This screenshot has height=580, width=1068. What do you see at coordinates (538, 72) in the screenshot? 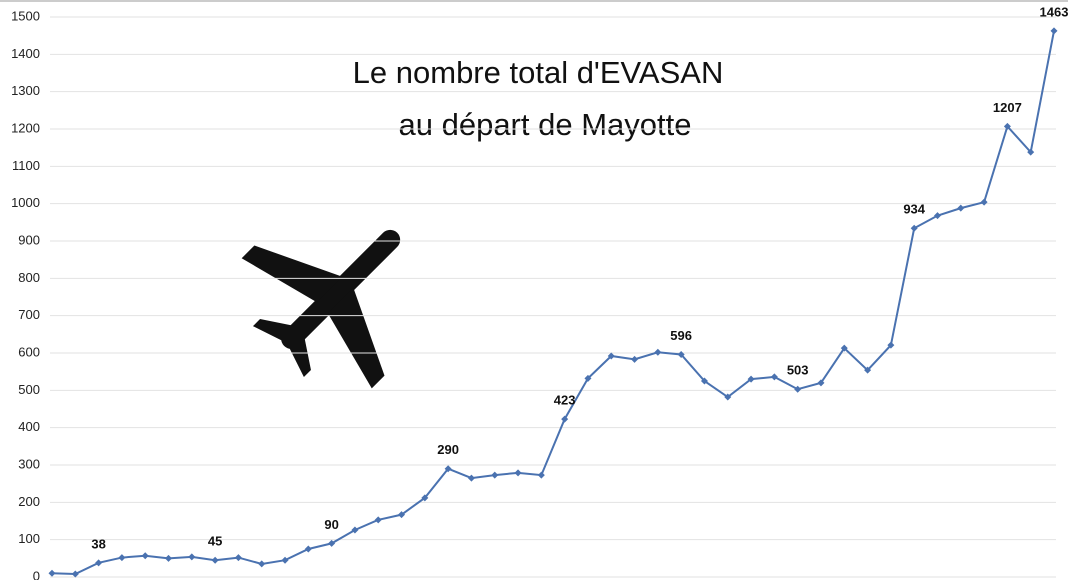
I see `chart-title-line: Le nombre total d'EVASAN` at bounding box center [538, 72].